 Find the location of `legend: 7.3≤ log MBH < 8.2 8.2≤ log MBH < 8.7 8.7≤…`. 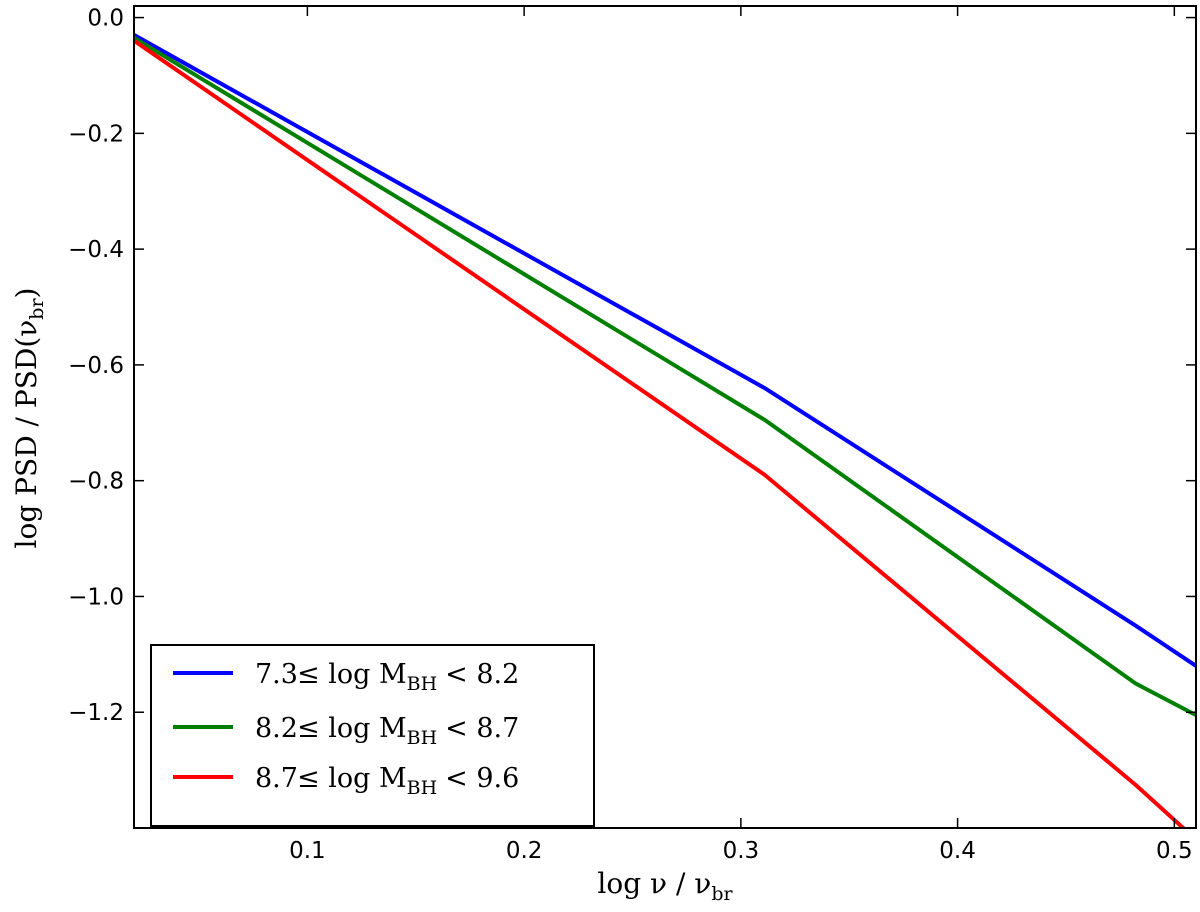

legend: 7.3≤ log MBH < 8.2 8.2≤ log MBH < 8.7 8.7≤… is located at coordinates (372, 735).